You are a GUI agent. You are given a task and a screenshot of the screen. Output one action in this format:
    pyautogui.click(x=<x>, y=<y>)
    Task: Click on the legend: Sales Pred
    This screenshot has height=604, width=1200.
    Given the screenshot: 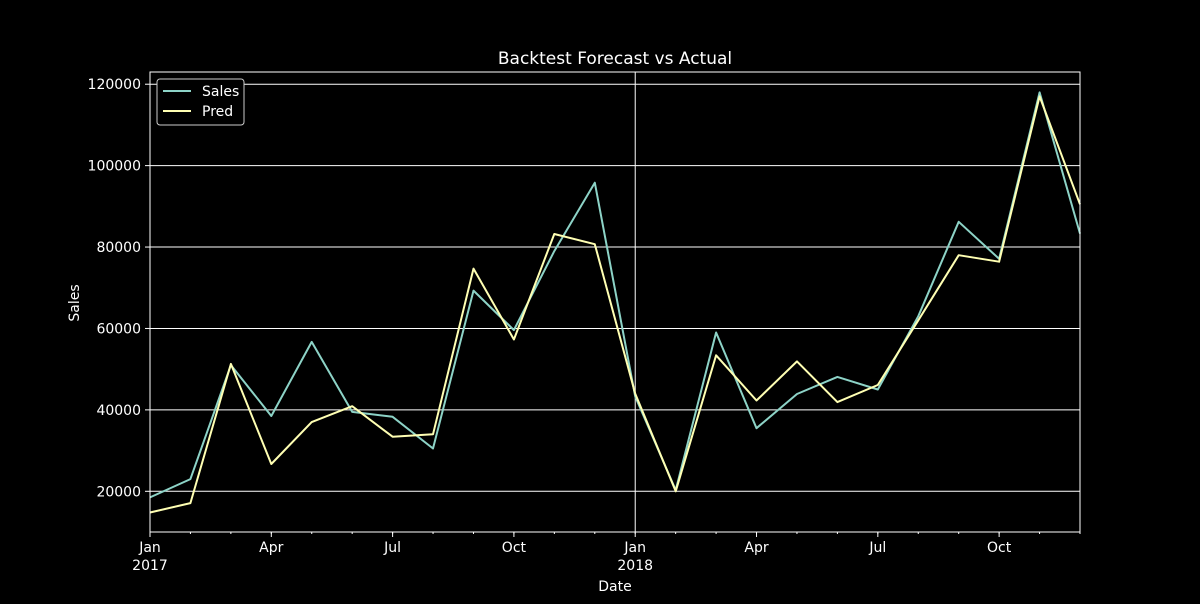 What is the action you would take?
    pyautogui.click(x=200, y=102)
    